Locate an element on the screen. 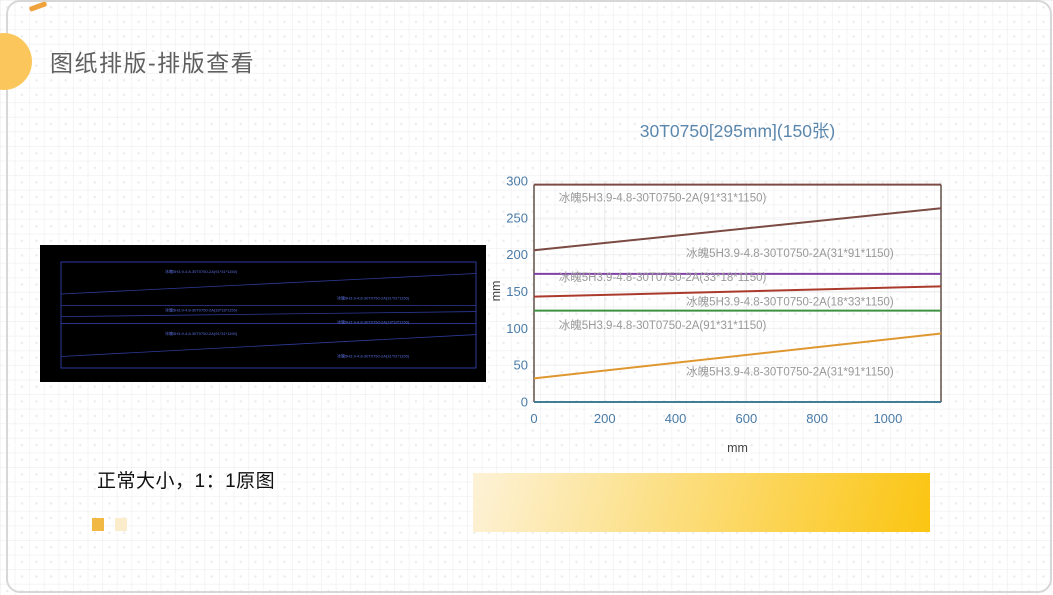  chart-title: 30T0750[295mm](150张) is located at coordinates (737, 131).